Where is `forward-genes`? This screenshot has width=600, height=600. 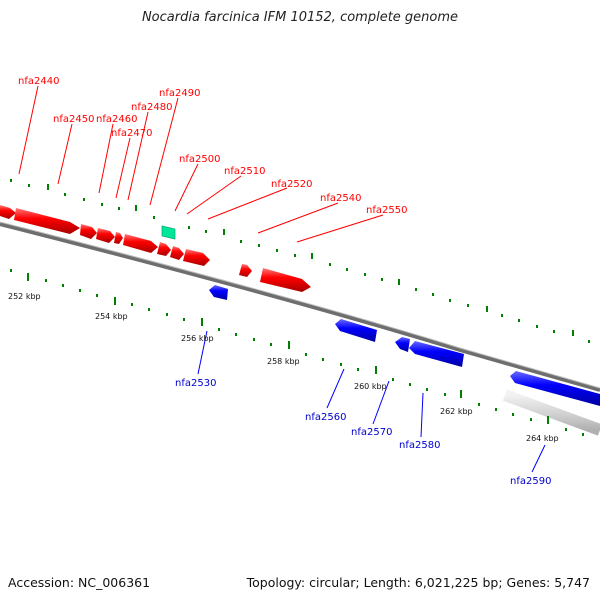
forward-genes is located at coordinates (155, 248).